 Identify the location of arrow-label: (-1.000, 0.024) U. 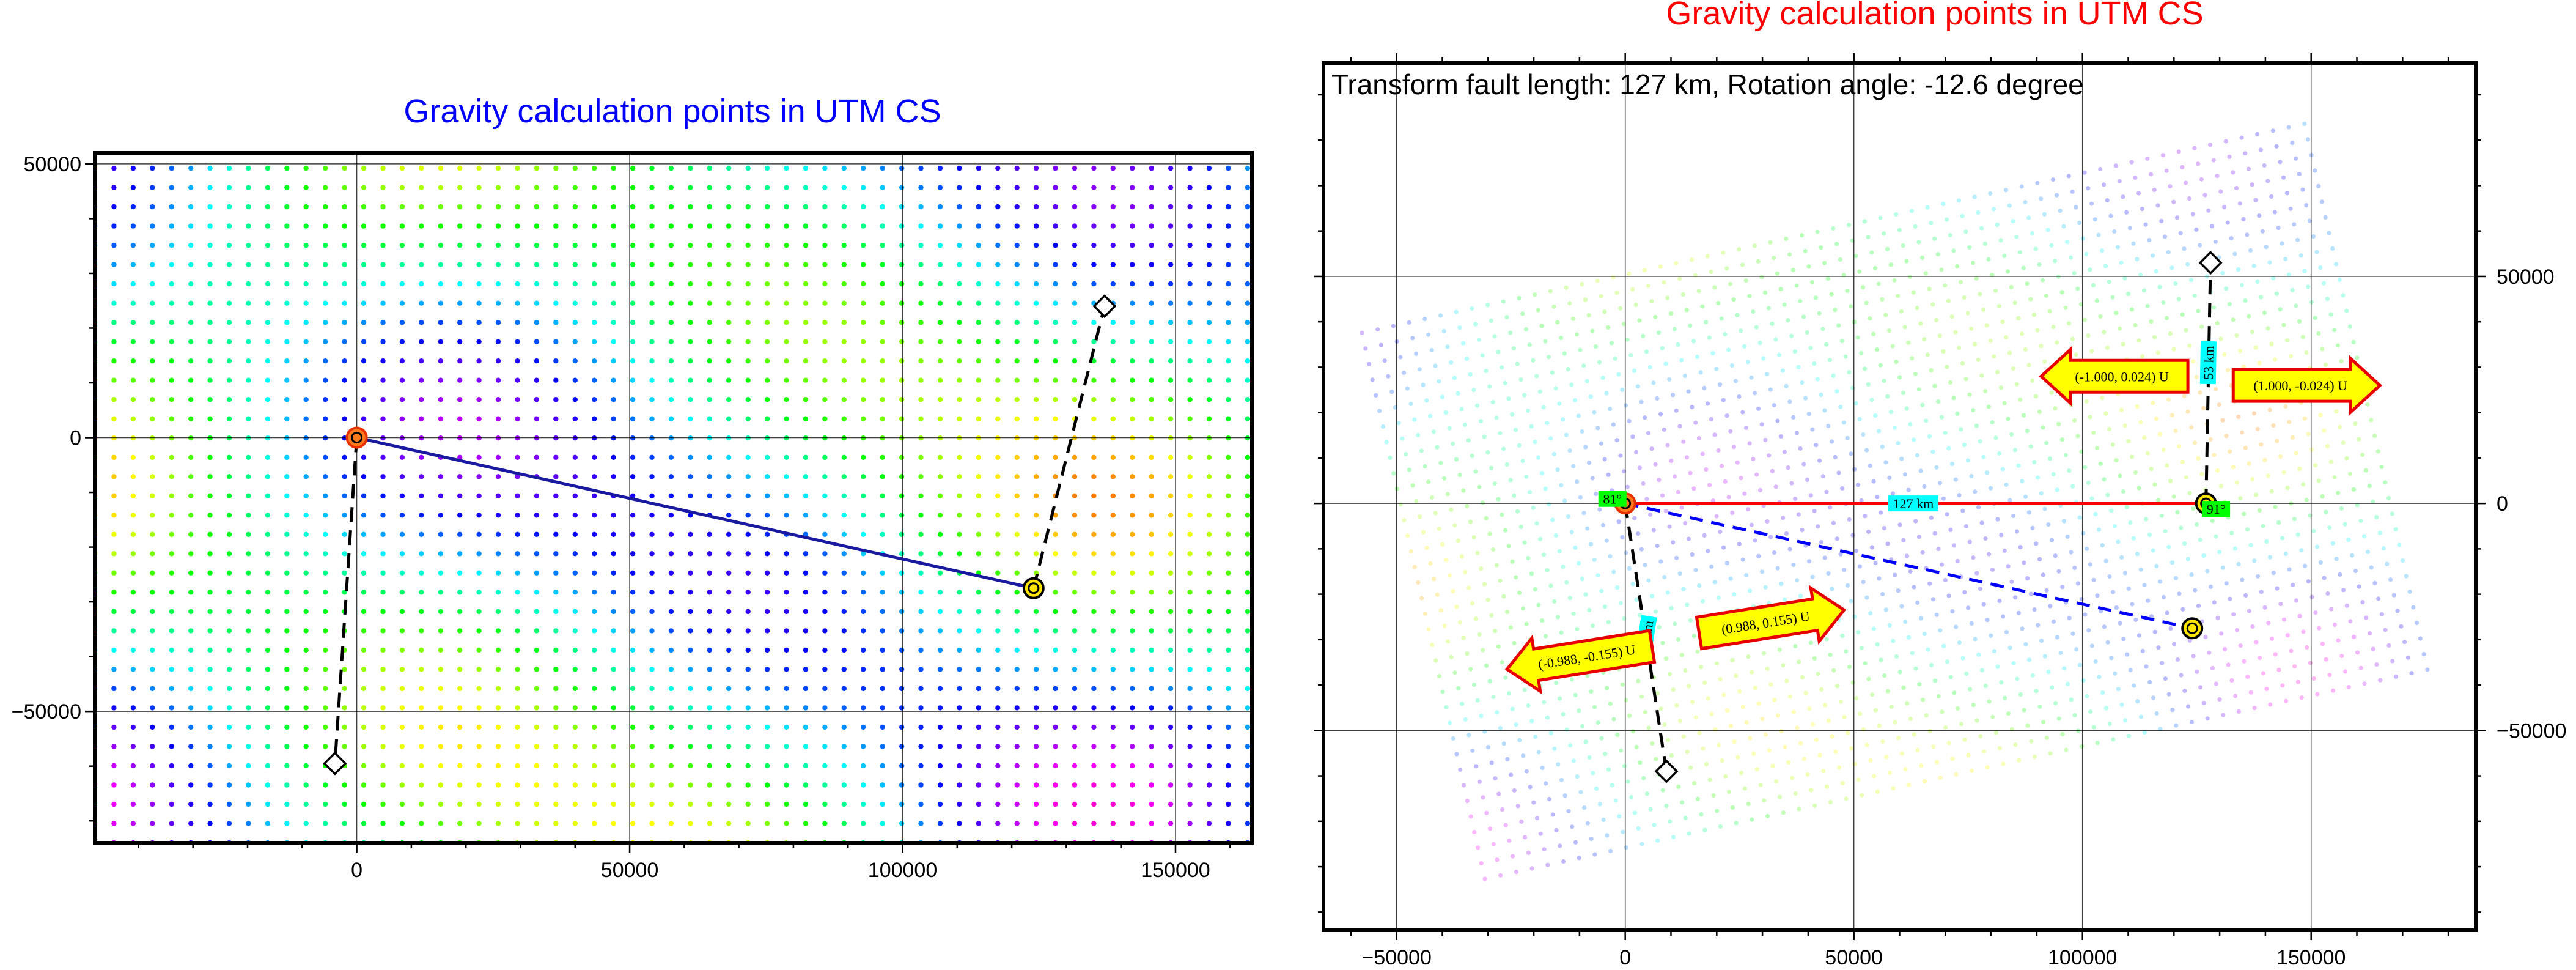
(2121, 377).